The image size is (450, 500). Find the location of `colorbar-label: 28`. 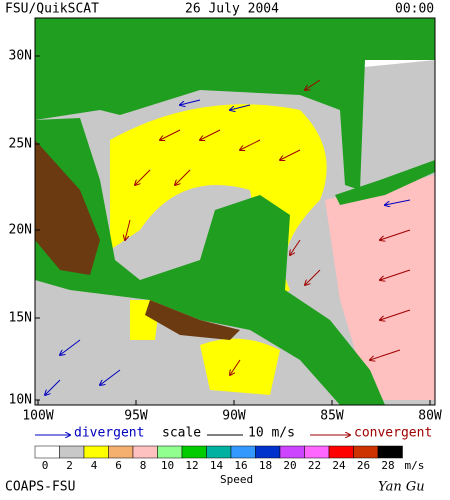

colorbar-label: 28 is located at coordinates (387, 465).